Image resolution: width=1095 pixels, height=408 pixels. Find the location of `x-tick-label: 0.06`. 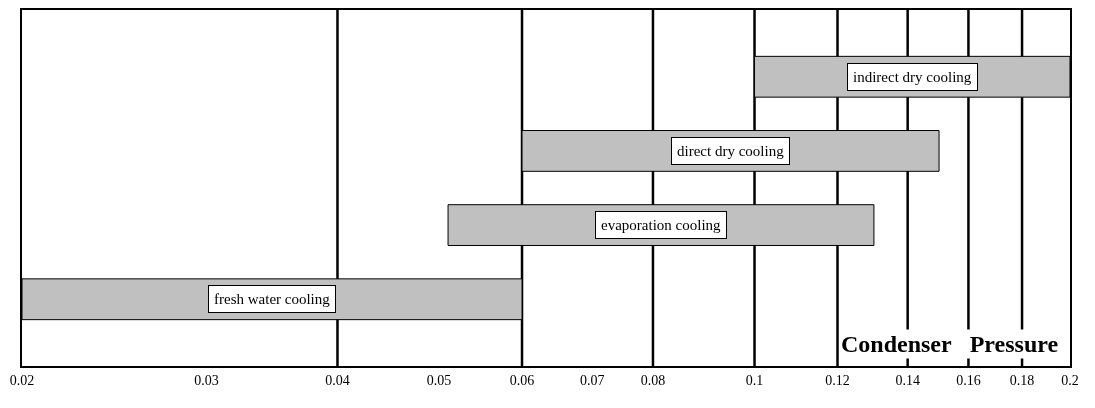

x-tick-label: 0.06 is located at coordinates (522, 380).